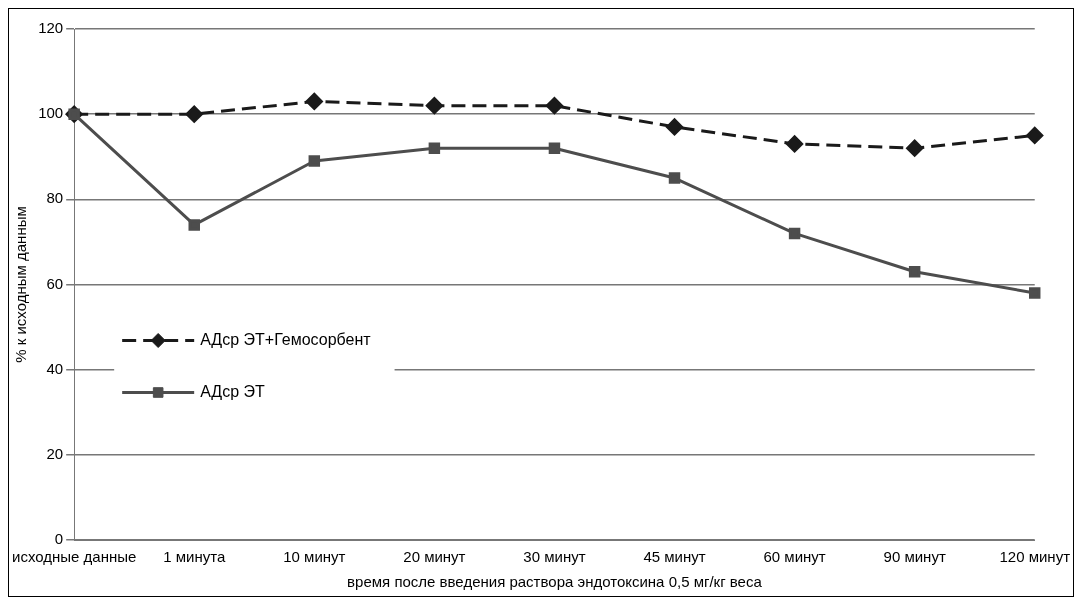 This screenshot has width=1082, height=605. I want to click on y-tick-label: 40, so click(55, 368).